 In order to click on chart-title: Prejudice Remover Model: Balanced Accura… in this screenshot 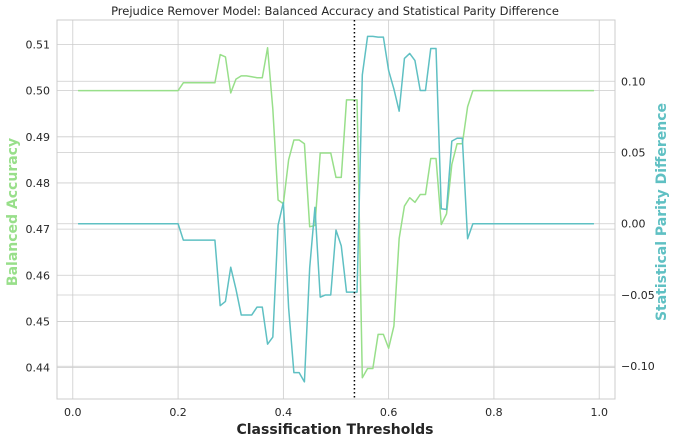, I will do `click(335, 11)`.